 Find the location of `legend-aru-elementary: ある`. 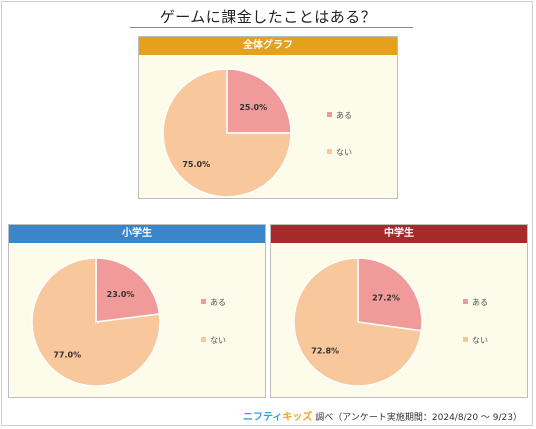

legend-aru-elementary: ある is located at coordinates (213, 303).